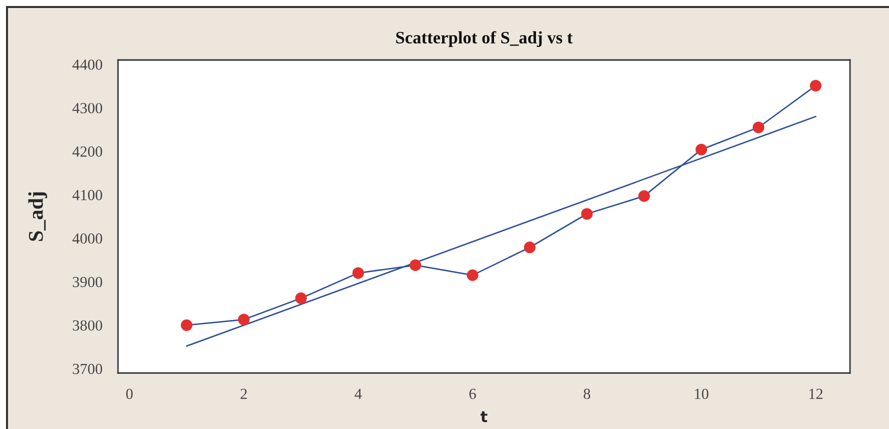 Image resolution: width=889 pixels, height=429 pixels. I want to click on y-tick-label: 4300, so click(87, 108).